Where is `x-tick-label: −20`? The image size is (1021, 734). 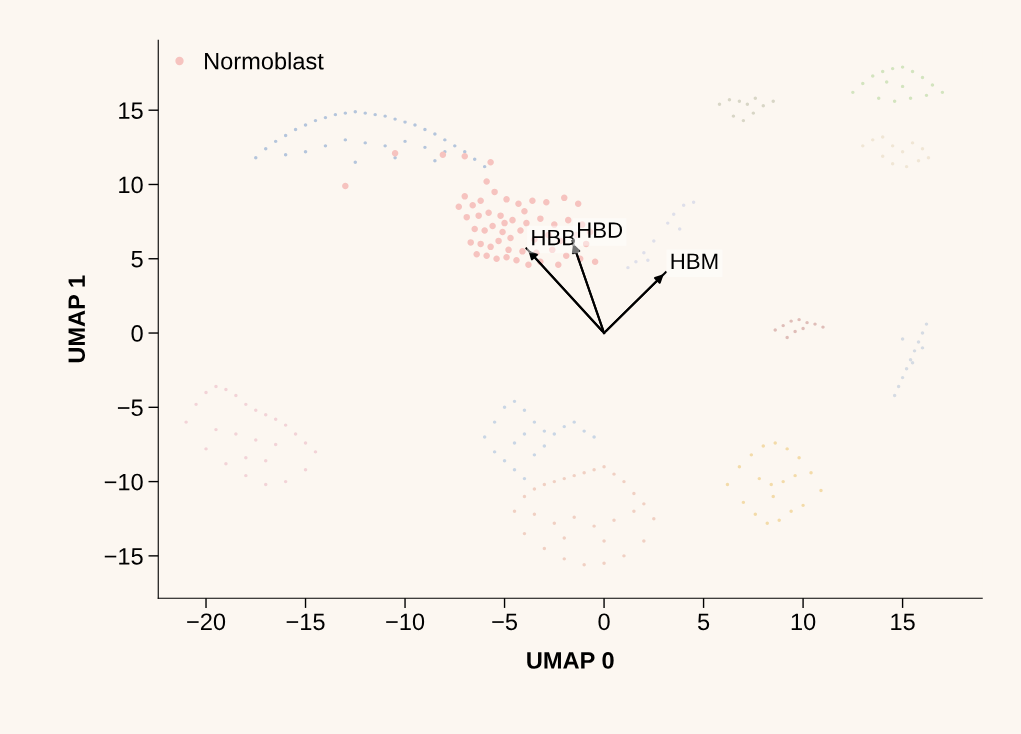
x-tick-label: −20 is located at coordinates (206, 622).